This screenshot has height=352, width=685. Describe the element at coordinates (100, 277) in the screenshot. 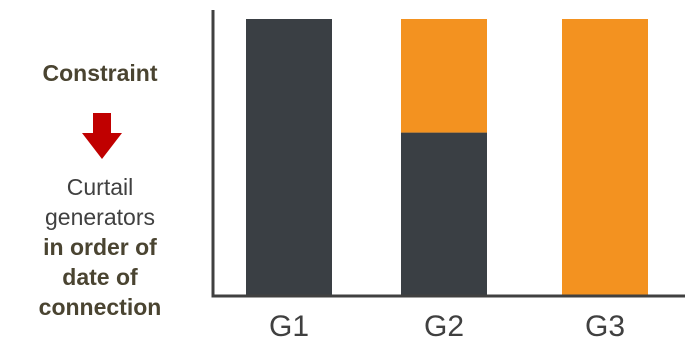

I see `note-line-bold: date of` at that location.